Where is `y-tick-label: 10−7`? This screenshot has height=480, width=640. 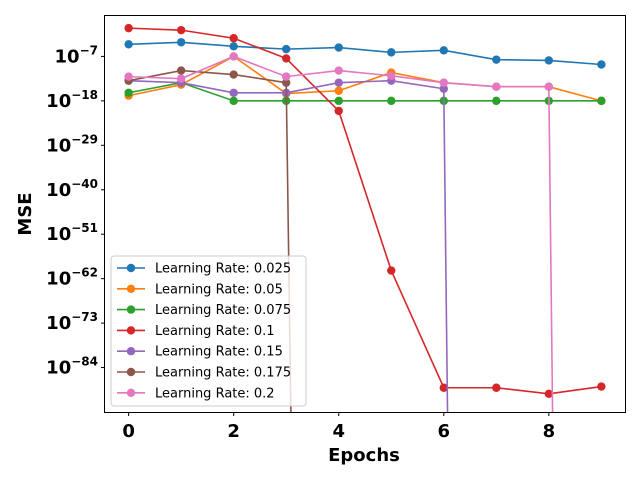 y-tick-label: 10−7 is located at coordinates (76, 55).